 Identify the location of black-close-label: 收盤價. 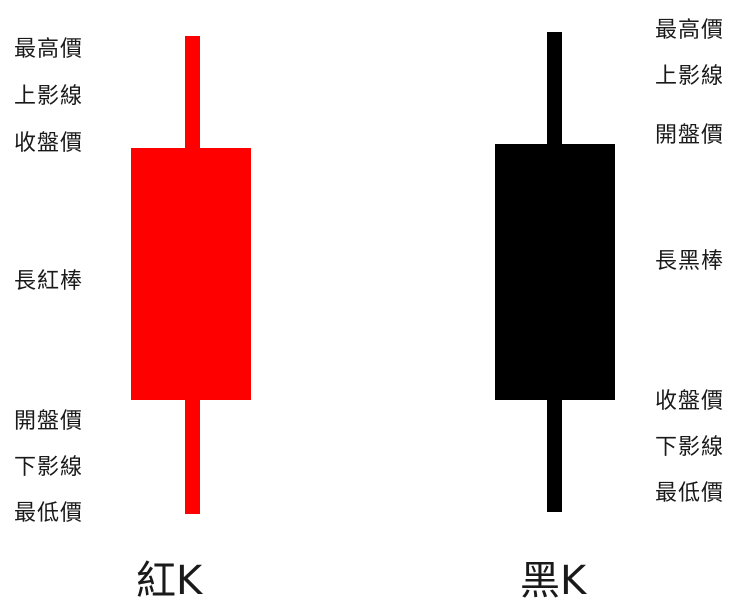
(690, 401).